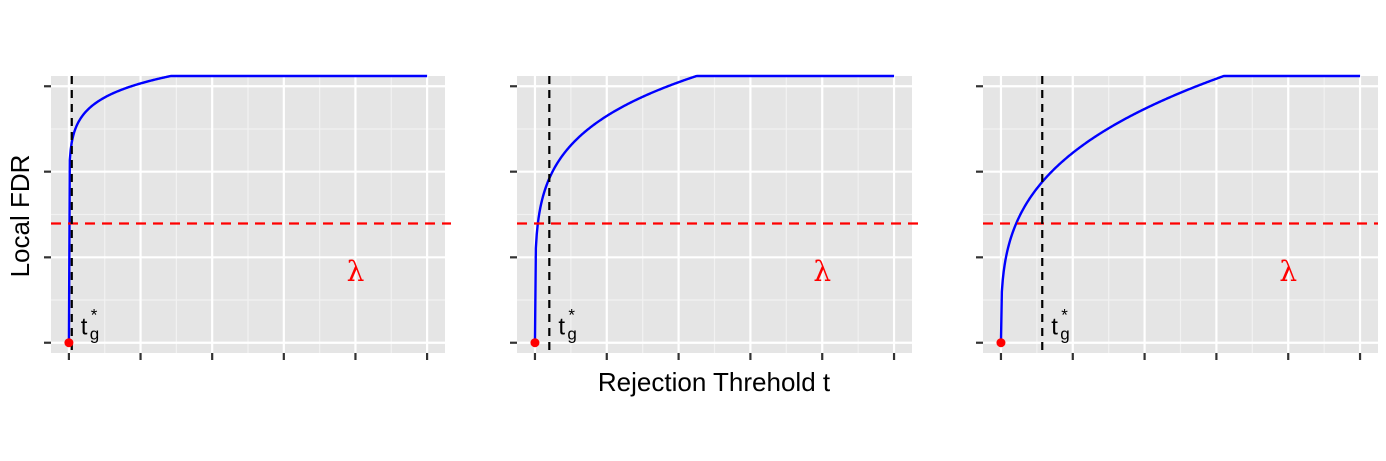 Image resolution: width=1386 pixels, height=461 pixels. Describe the element at coordinates (714, 382) in the screenshot. I see `x-axis-title: Rejection Threhold t` at that location.